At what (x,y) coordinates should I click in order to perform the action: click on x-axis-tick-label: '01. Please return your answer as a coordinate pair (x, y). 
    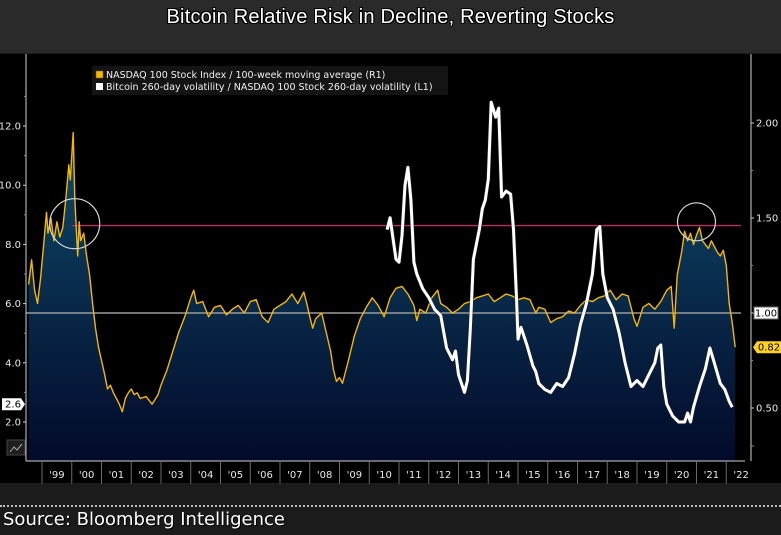
    Looking at the image, I should click on (116, 475).